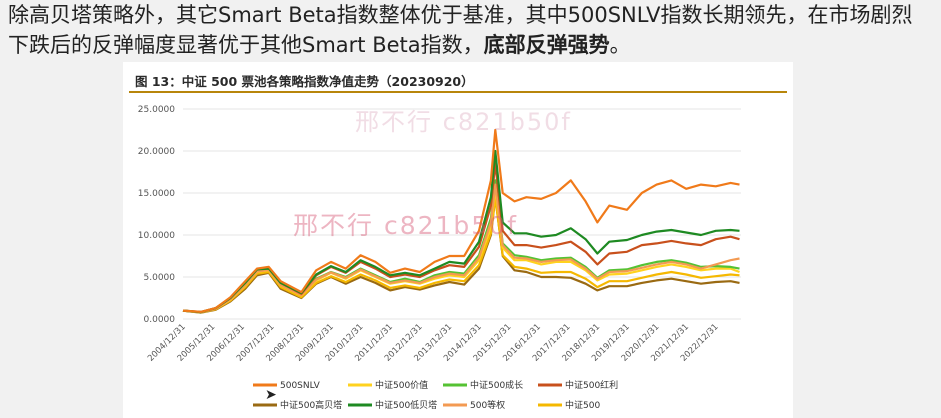 This screenshot has height=418, width=941. What do you see at coordinates (300, 386) in the screenshot?
I see `legend-label: 500SNLV` at bounding box center [300, 386].